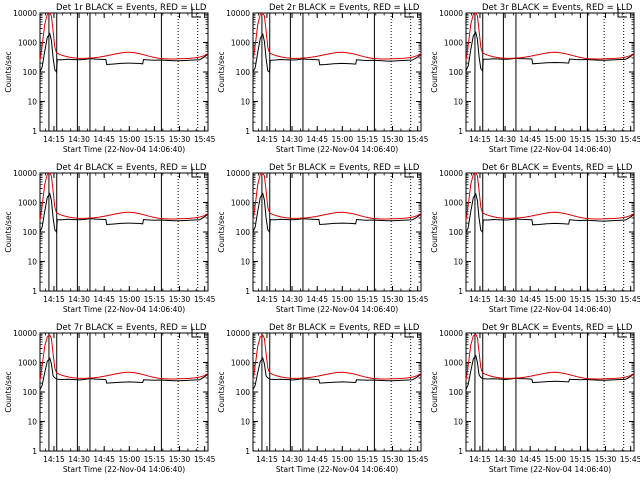  I want to click on panel-title: Det 9r BLACK = Events, RED = LLD, so click(557, 328).